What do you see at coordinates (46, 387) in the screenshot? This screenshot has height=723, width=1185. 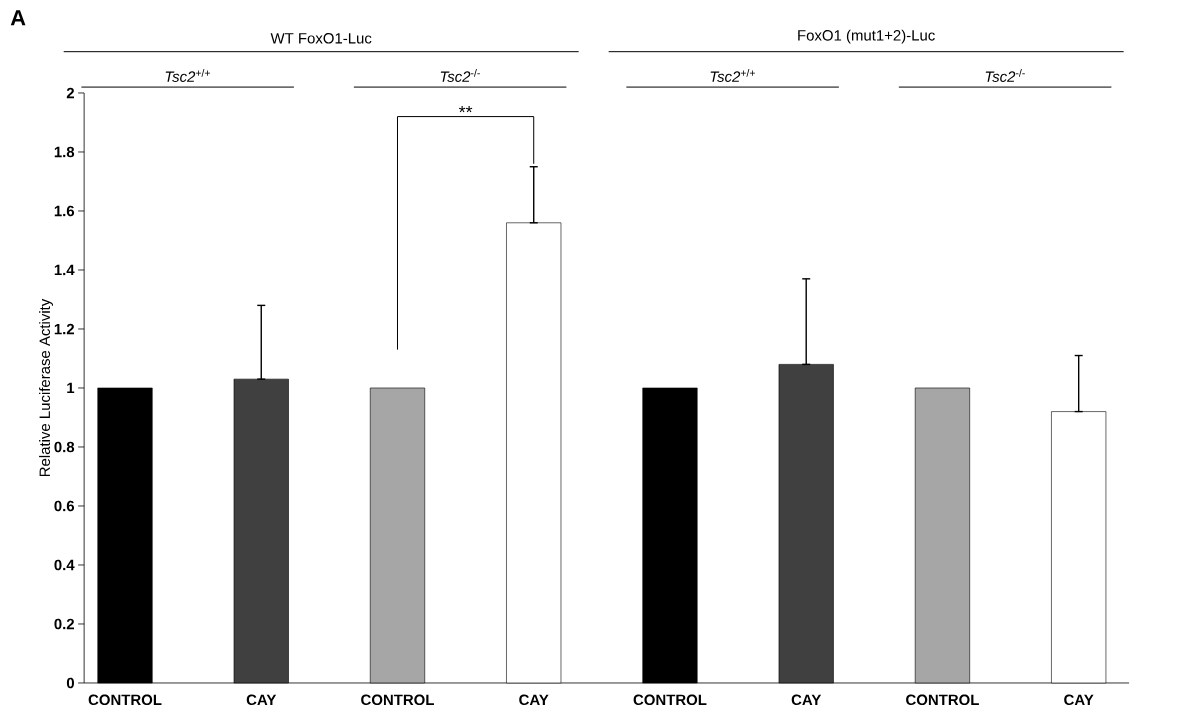 I see `y-axis-title: Relative Luciferase Activity` at bounding box center [46, 387].